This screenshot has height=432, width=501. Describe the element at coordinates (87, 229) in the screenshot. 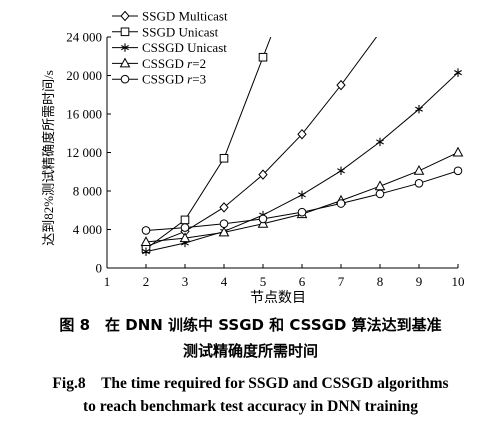

I see `y-tick-label: 4 000` at that location.